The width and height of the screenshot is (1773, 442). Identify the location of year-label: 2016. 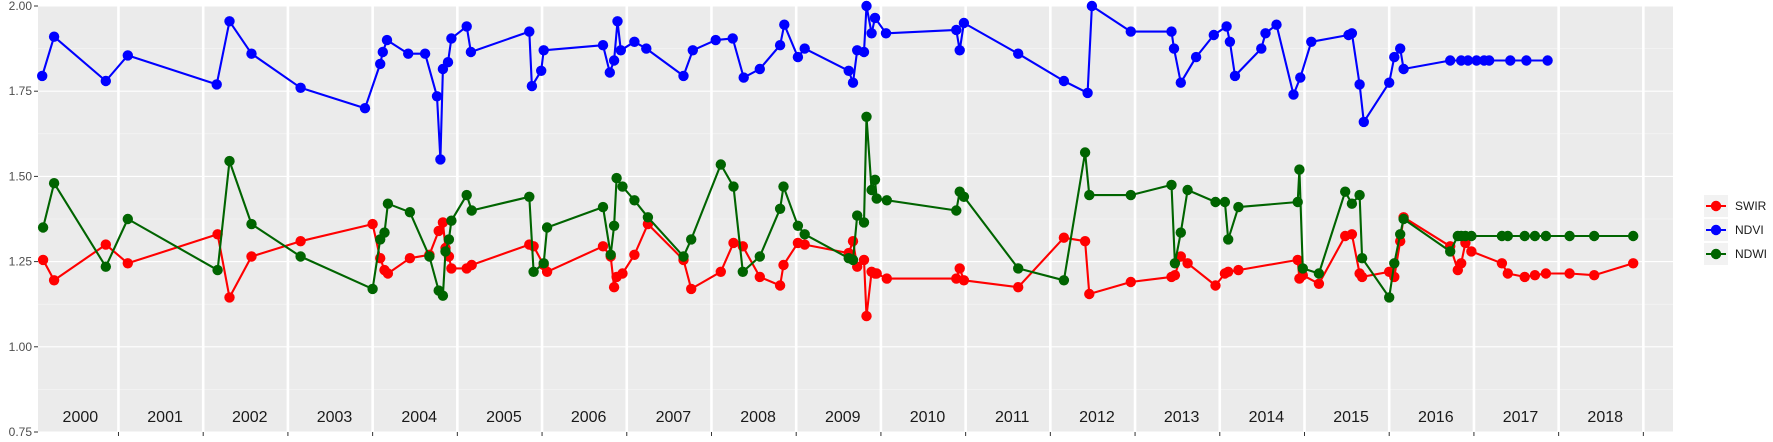
(1436, 417).